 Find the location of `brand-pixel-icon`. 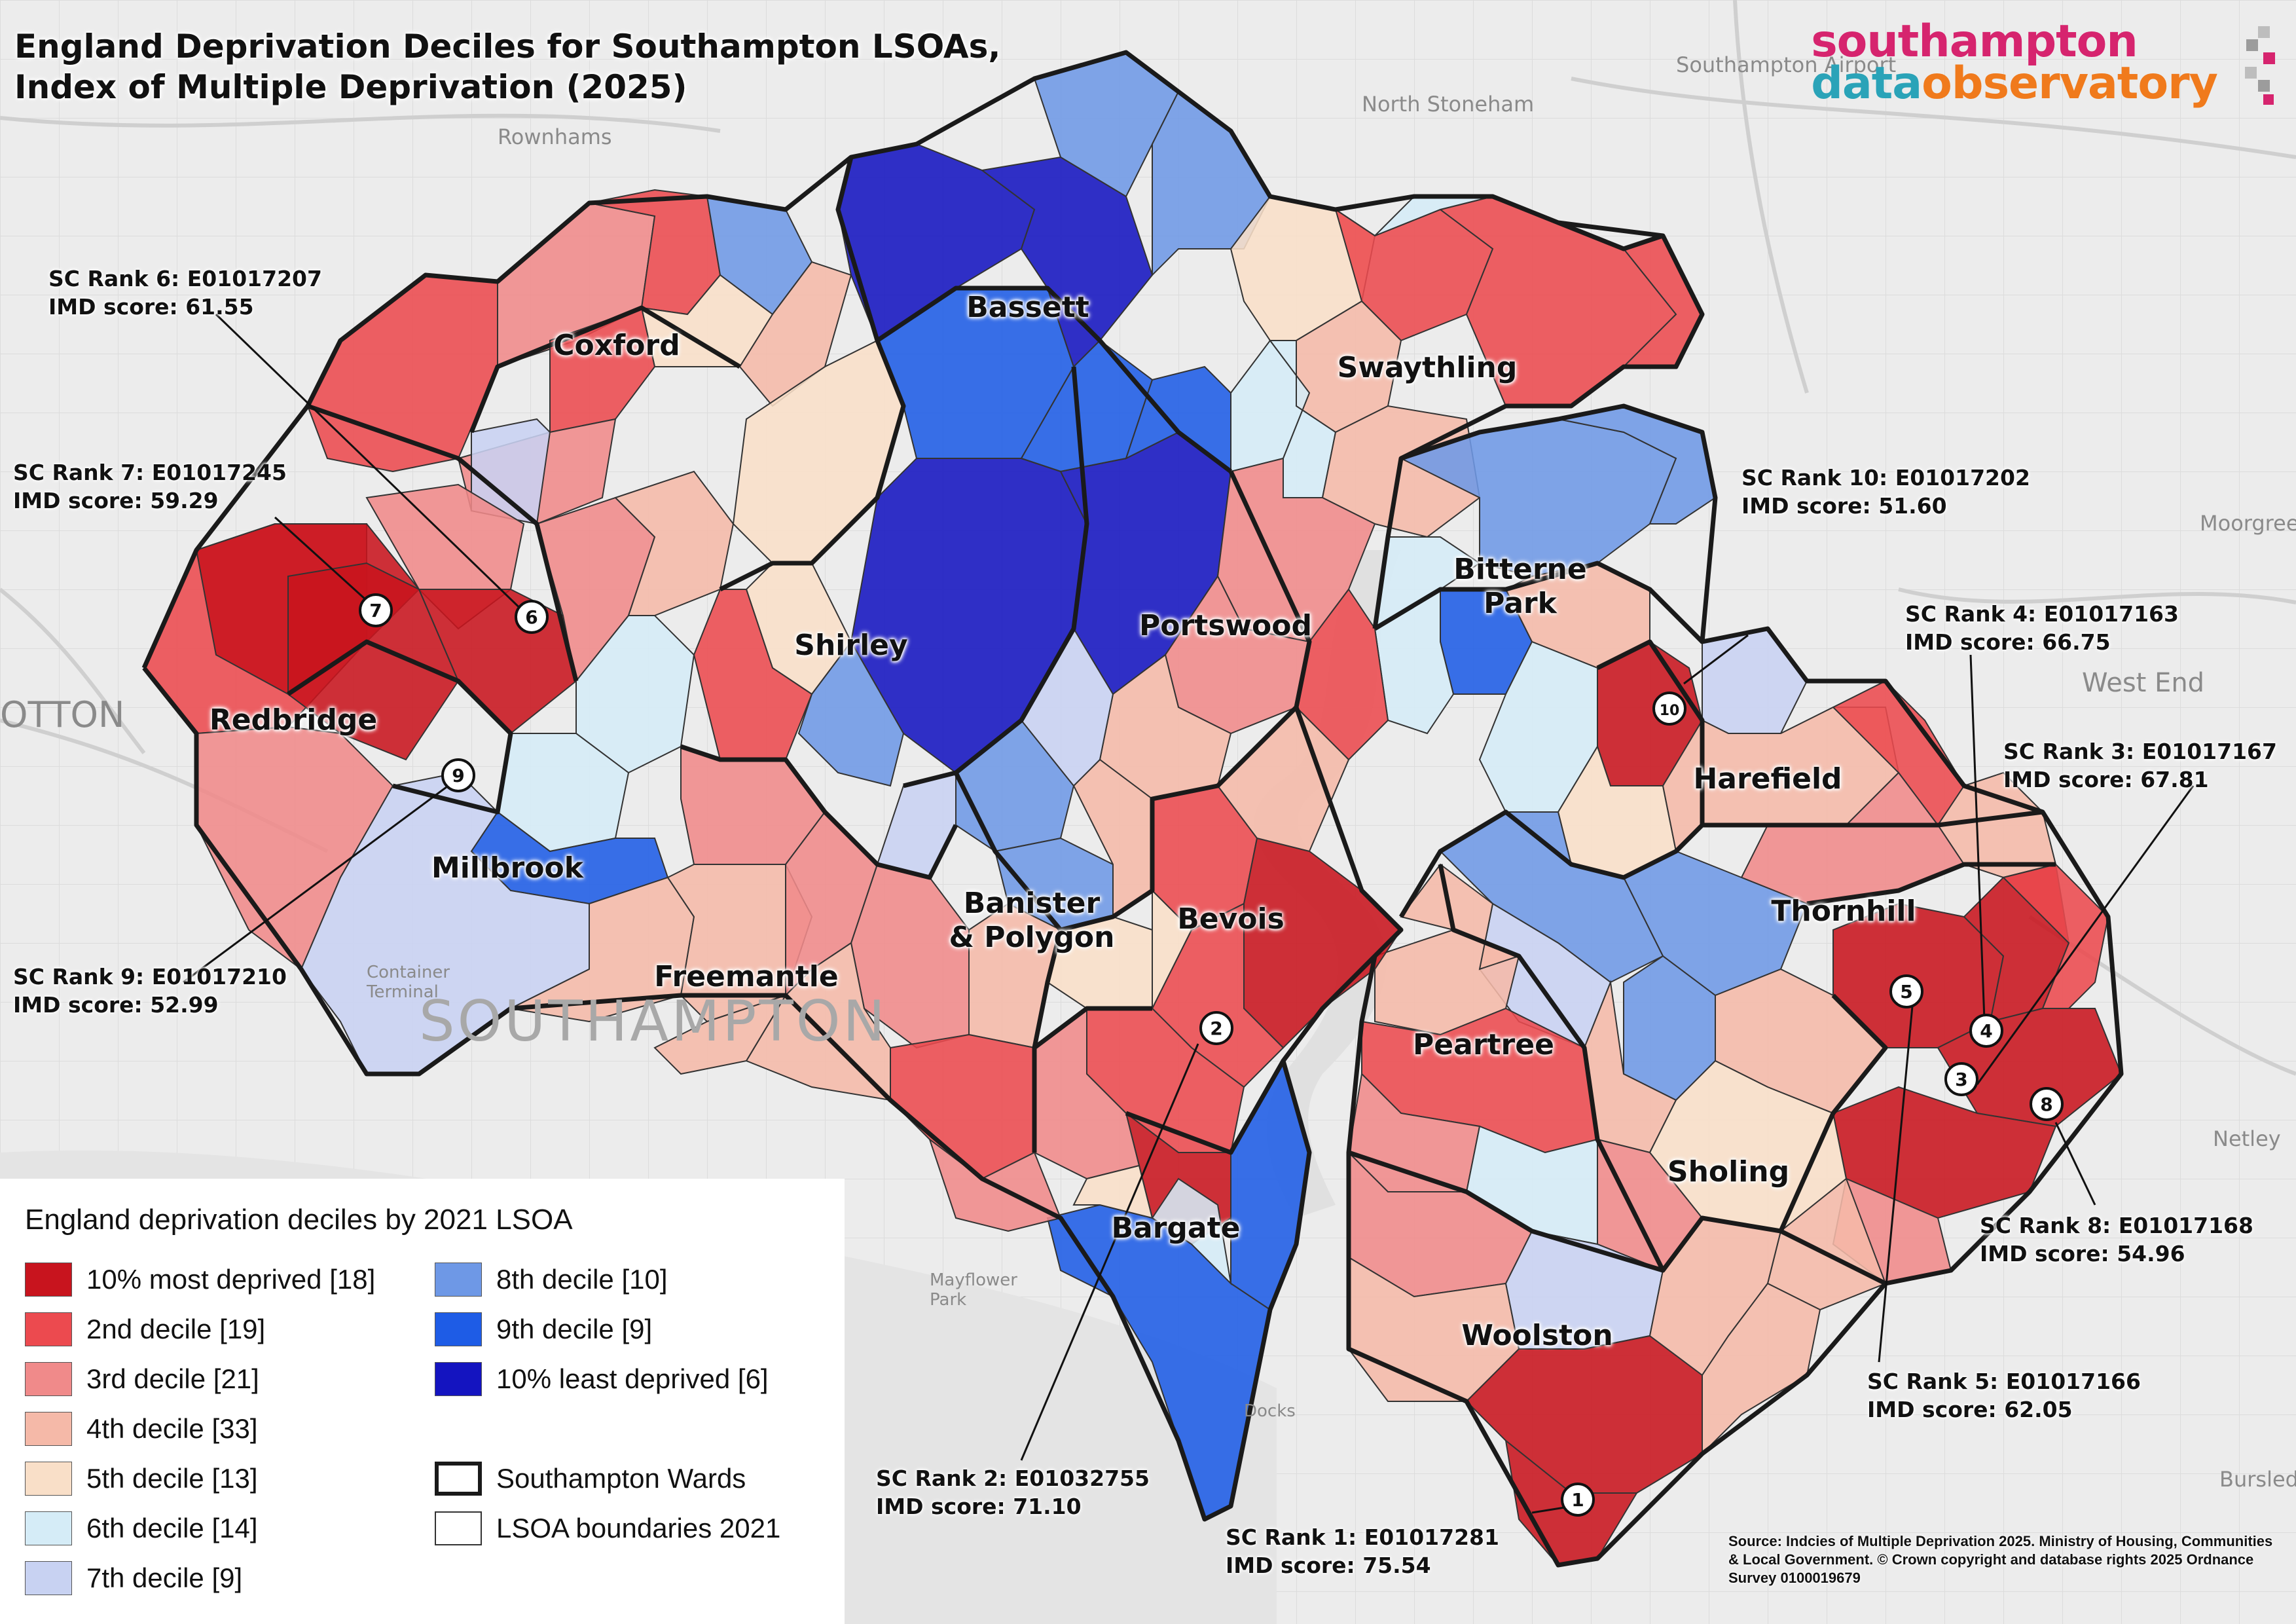

brand-pixel-icon is located at coordinates (2260, 65).